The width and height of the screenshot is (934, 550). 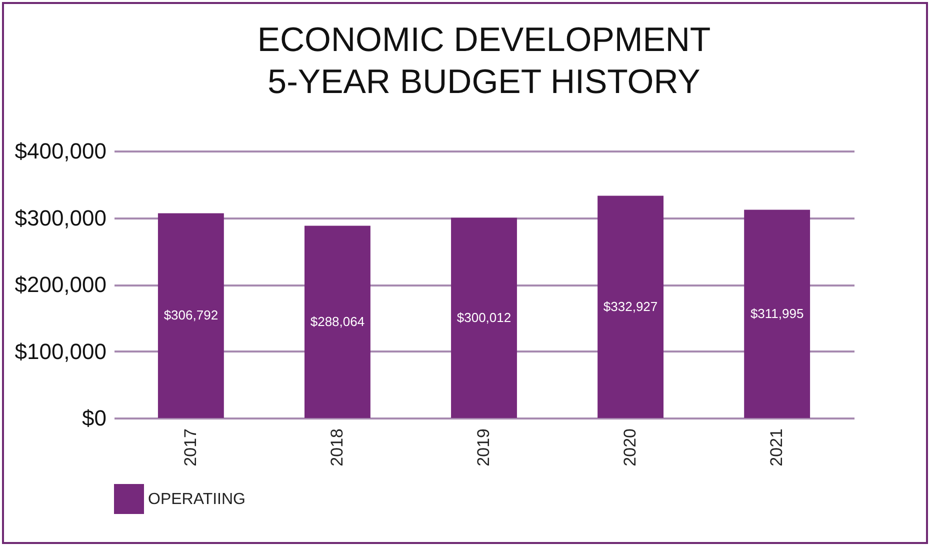 What do you see at coordinates (190, 447) in the screenshot?
I see `x-tick-label: 2017` at bounding box center [190, 447].